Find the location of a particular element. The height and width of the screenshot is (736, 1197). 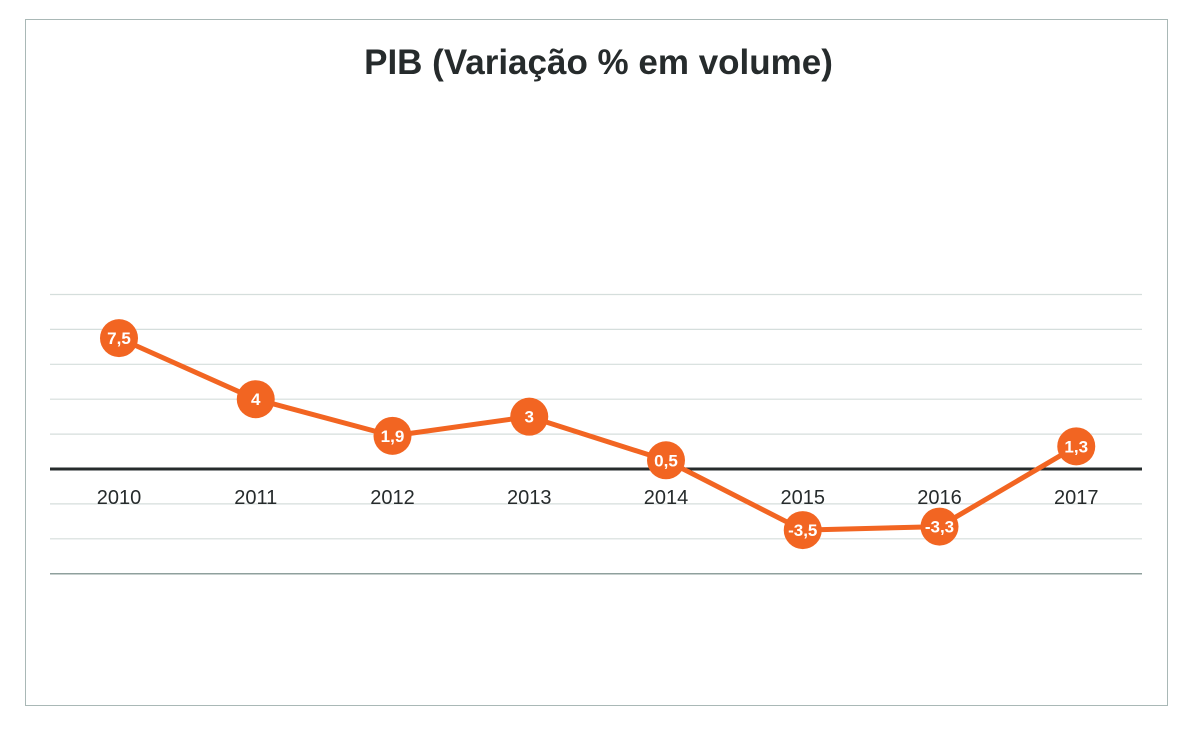

data-label: 1,3 is located at coordinates (1076, 446).